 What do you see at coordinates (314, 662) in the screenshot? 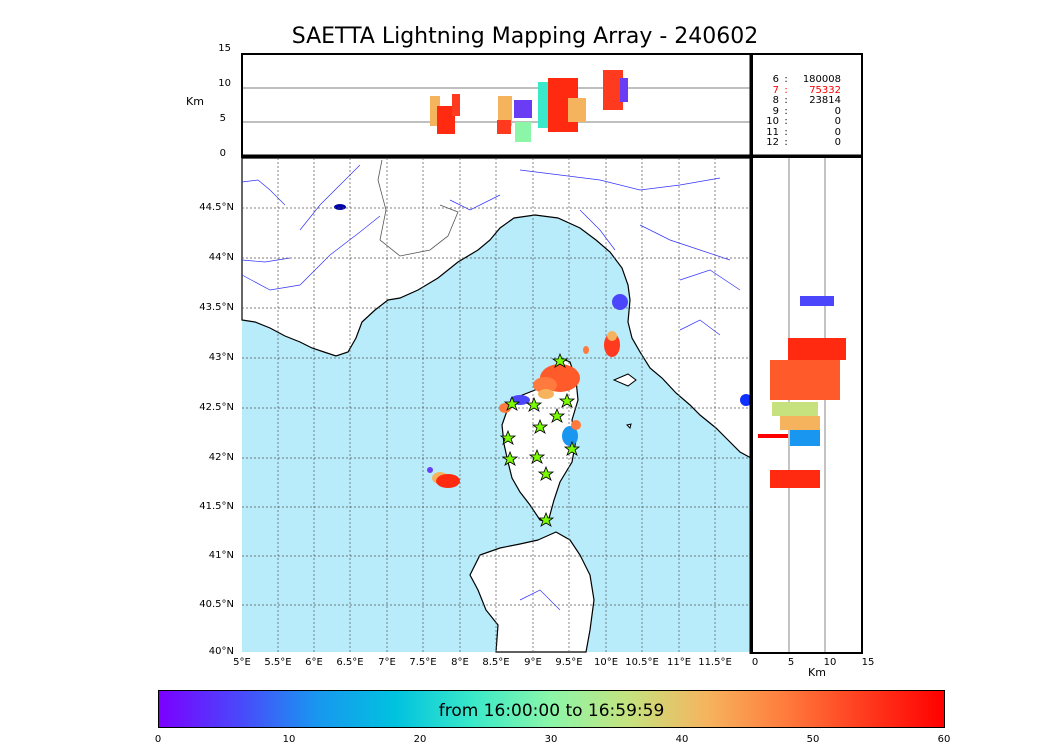
I see `lon-label: 6°E` at bounding box center [314, 662].